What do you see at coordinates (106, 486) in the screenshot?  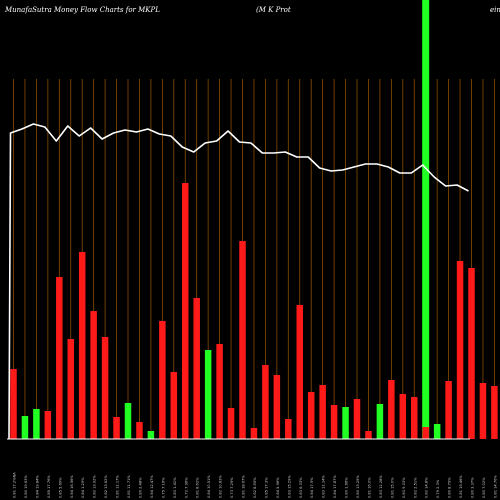 I see `x-tick-label: 0.82 13.62%` at bounding box center [106, 486].